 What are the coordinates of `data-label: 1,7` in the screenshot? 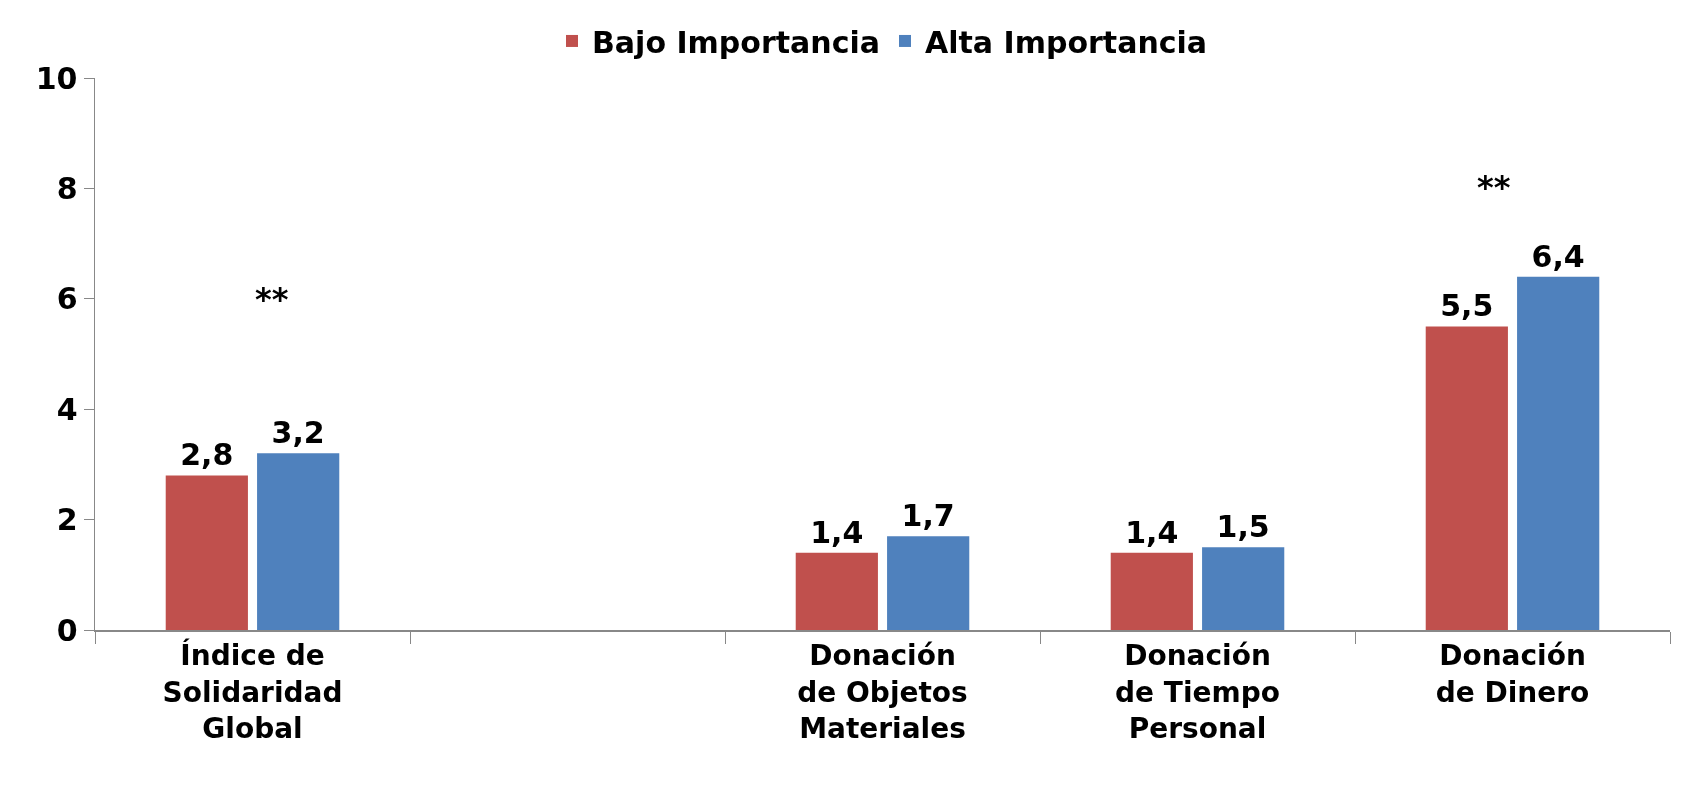 It's located at (928, 516).